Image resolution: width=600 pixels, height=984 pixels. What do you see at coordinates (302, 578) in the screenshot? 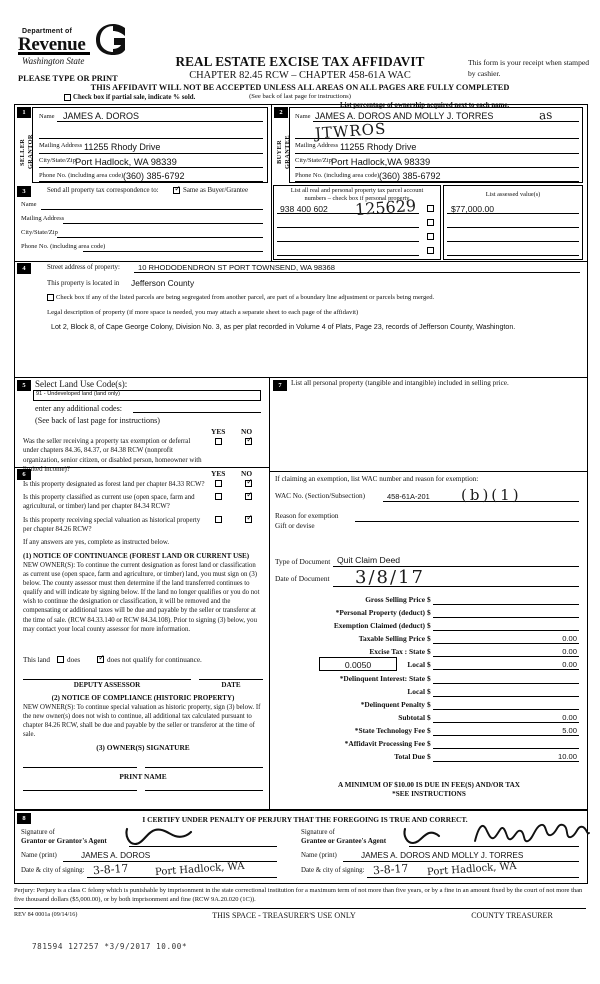
I see `document-date-label: Date of Document` at bounding box center [302, 578].